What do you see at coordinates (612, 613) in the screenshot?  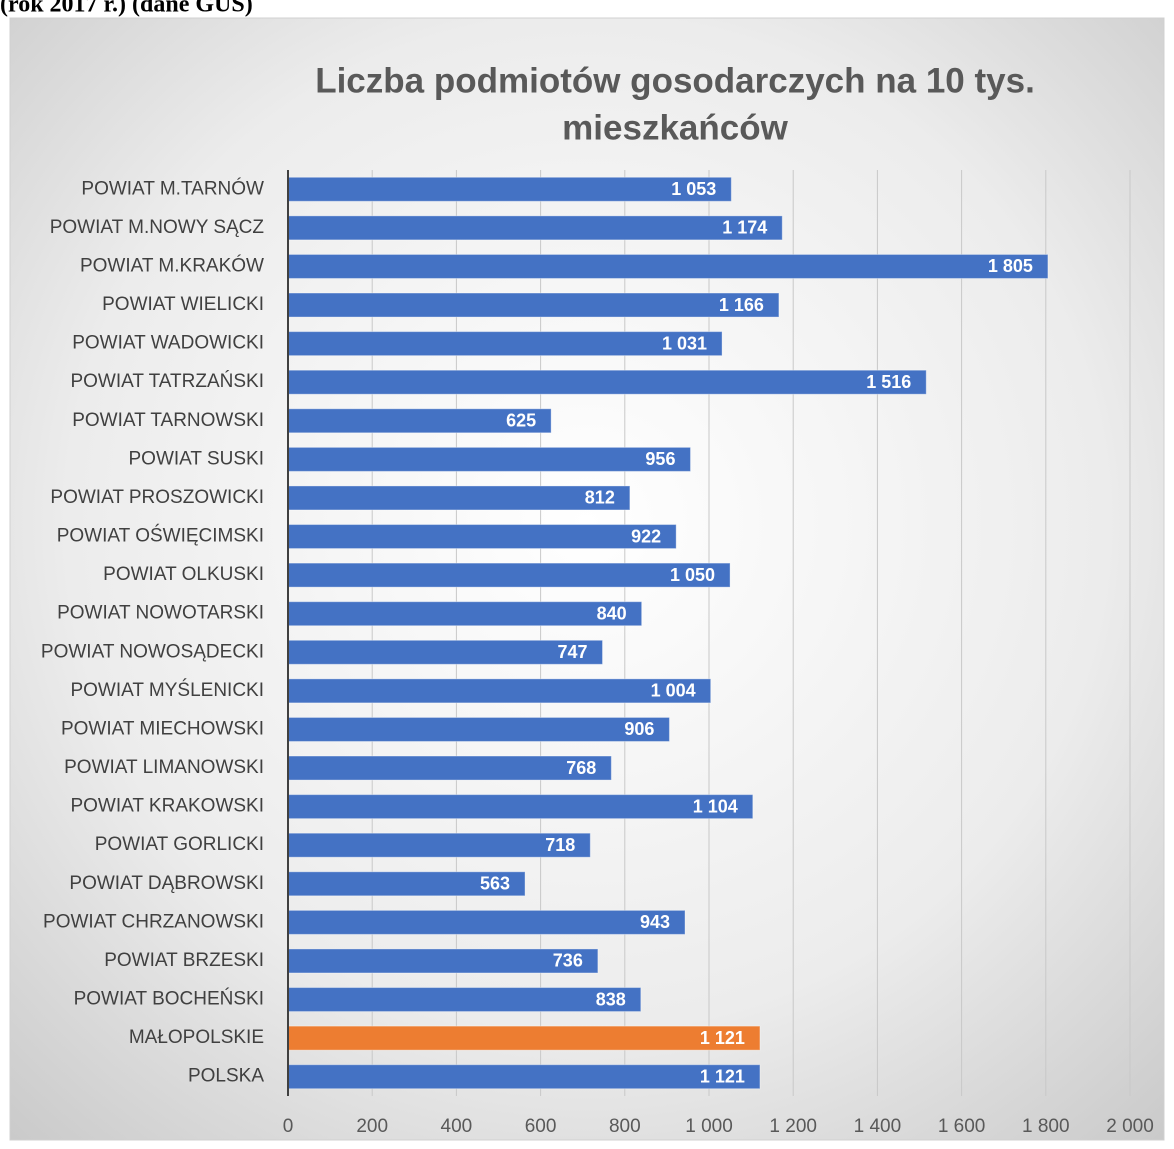 I see `value-label: 840` at bounding box center [612, 613].